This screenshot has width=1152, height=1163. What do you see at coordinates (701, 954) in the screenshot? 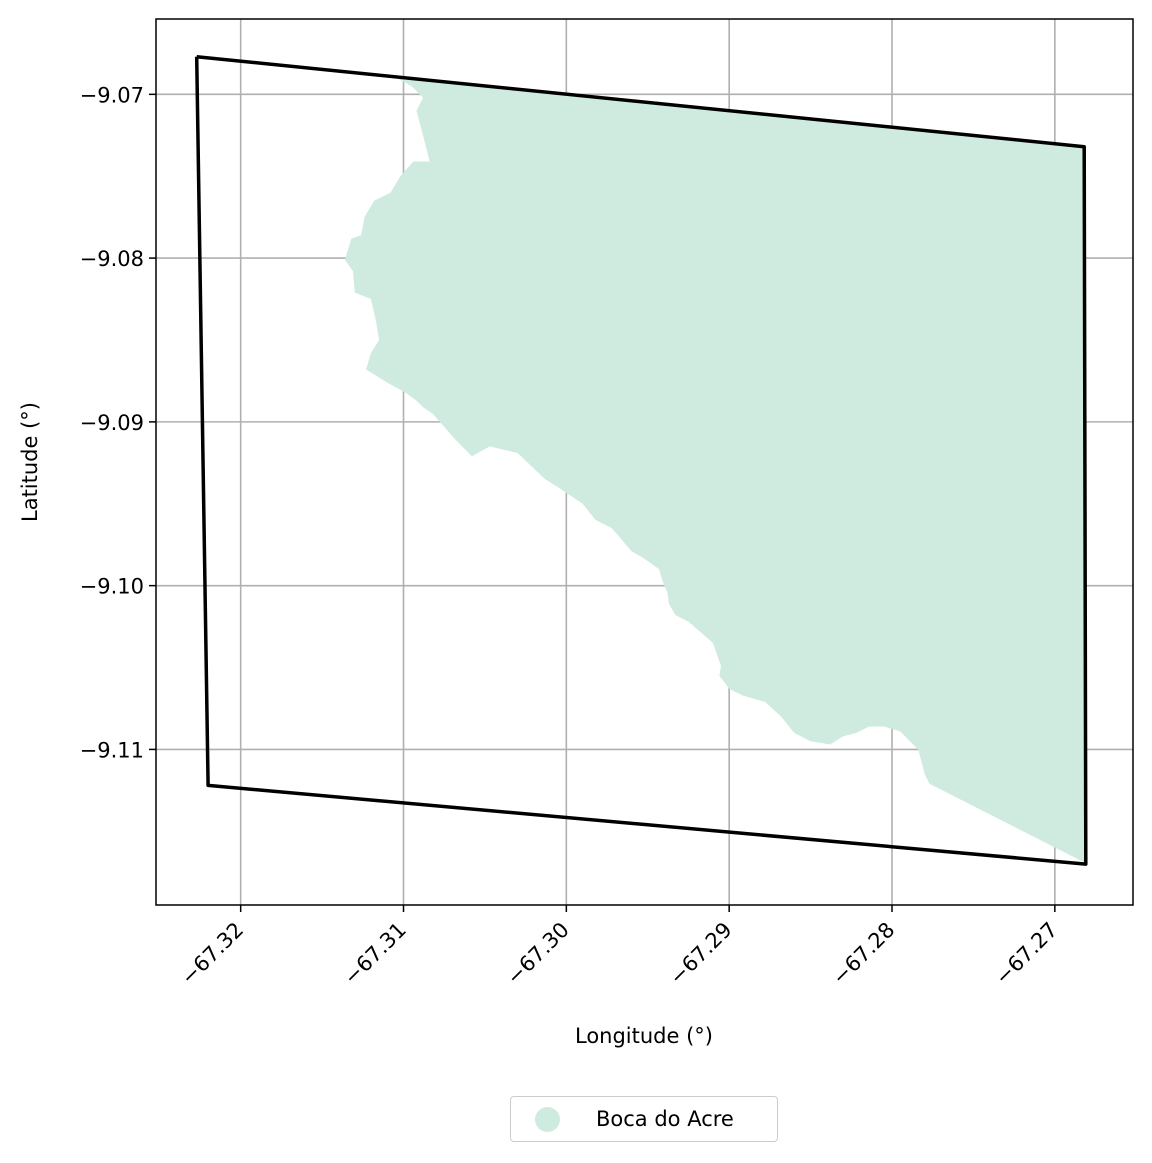
I see `x-tick-label: −67.29` at bounding box center [701, 954].